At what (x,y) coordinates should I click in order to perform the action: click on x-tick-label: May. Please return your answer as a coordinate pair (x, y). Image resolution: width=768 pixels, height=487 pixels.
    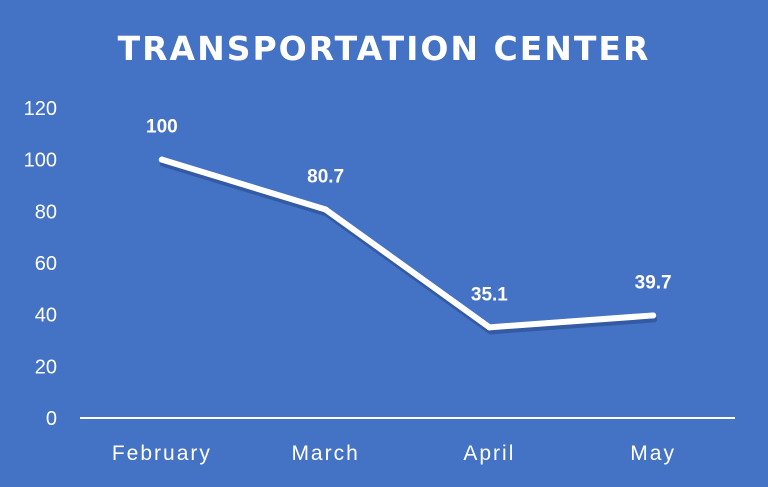
    Looking at the image, I should click on (653, 453).